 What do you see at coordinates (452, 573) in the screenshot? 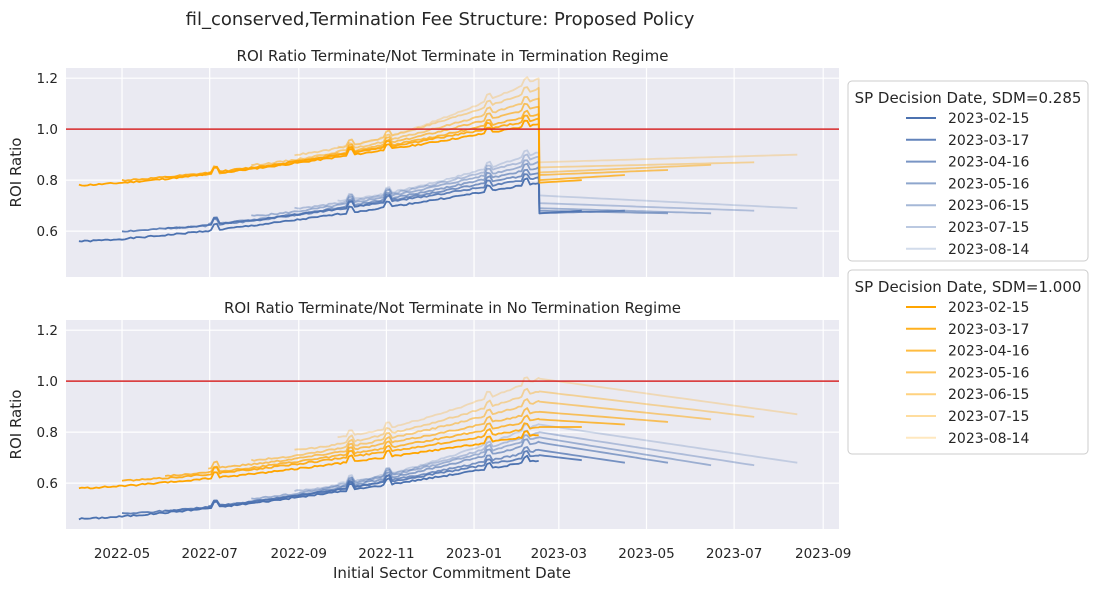
I see `x-axis-label: Initial Sector Commitment Date` at bounding box center [452, 573].